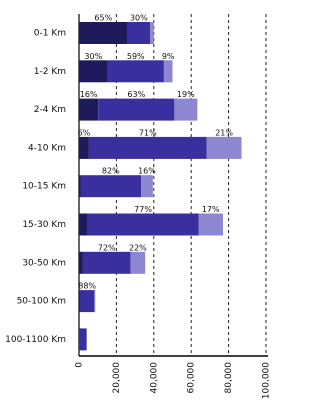  What do you see at coordinates (87, 286) in the screenshot?
I see `percent-label: 88%` at bounding box center [87, 286].